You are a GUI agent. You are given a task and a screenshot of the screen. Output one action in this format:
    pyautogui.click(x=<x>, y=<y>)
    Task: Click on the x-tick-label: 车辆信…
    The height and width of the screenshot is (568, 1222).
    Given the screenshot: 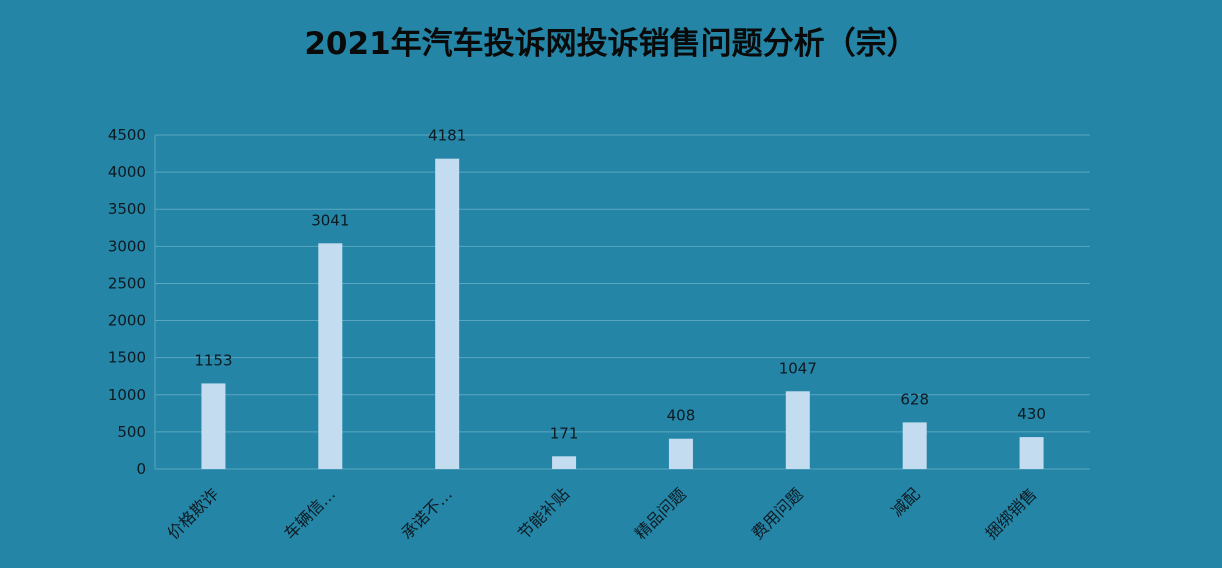 What is the action you would take?
    pyautogui.click(x=309, y=513)
    